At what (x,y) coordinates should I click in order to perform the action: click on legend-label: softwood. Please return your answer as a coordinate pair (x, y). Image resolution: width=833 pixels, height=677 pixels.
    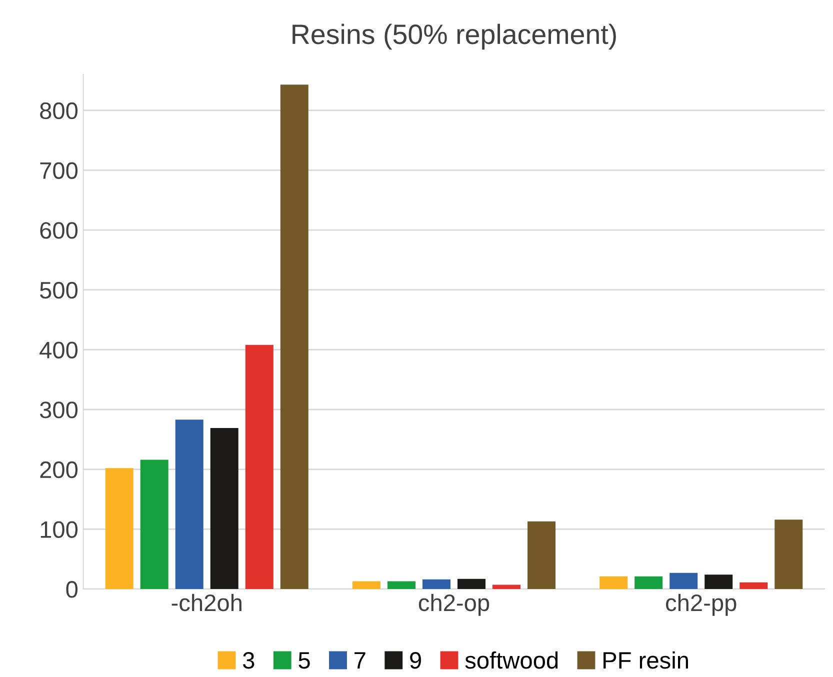
    Looking at the image, I should click on (511, 660).